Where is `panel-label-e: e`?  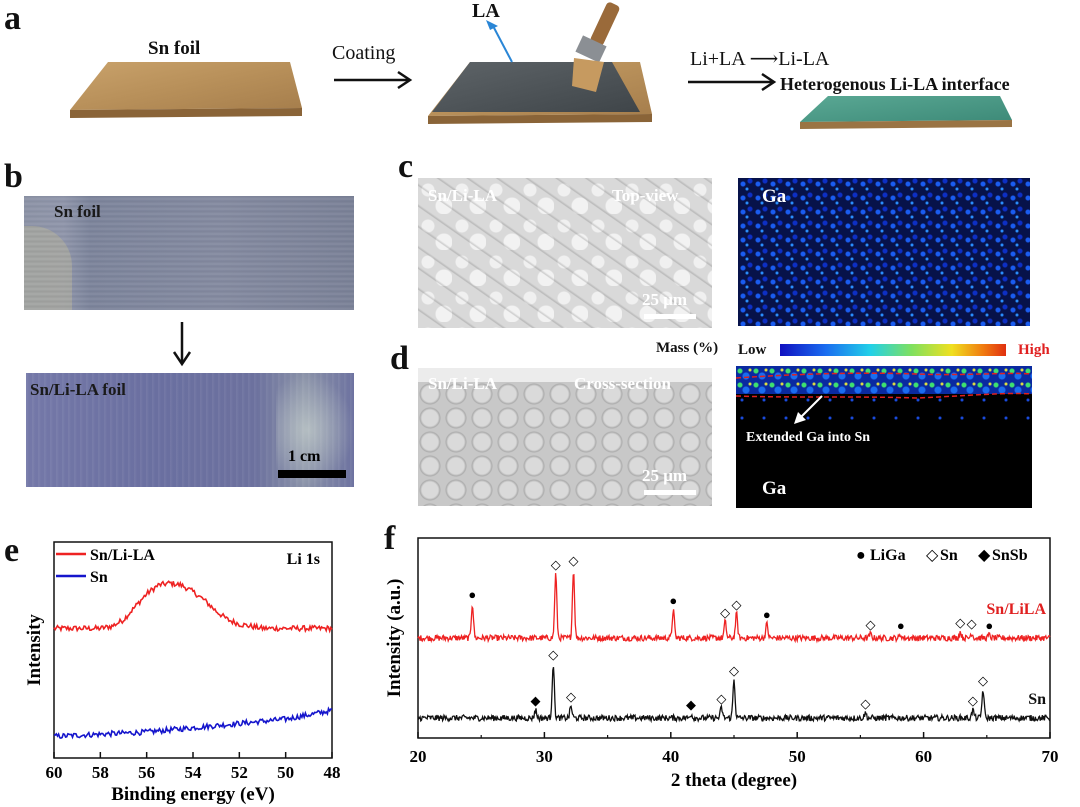 panel-label-e: e is located at coordinates (12, 550).